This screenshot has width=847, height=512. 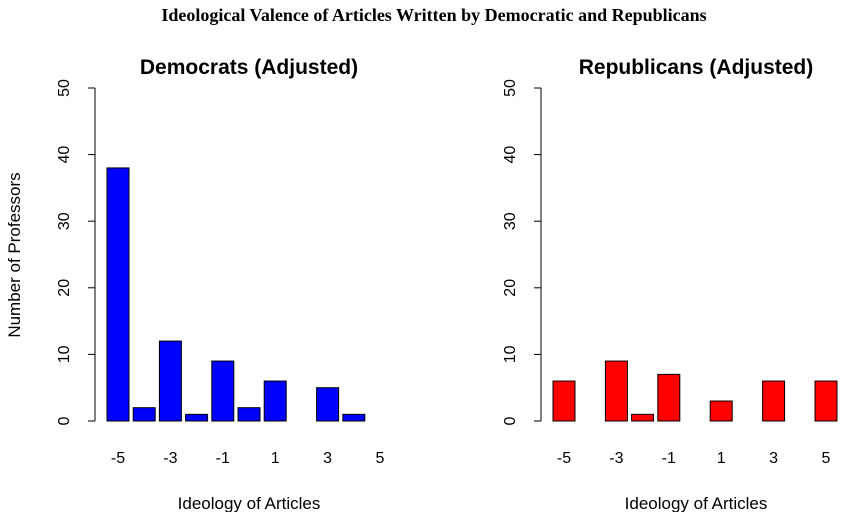 I want to click on panel-title: Republicans (Adjusted), so click(x=696, y=67).